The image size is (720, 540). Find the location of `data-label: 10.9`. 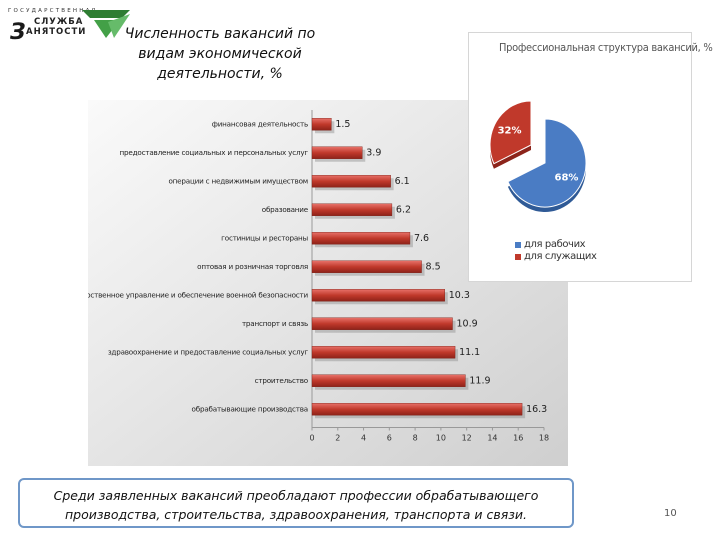

data-label: 10.9 is located at coordinates (466, 323).